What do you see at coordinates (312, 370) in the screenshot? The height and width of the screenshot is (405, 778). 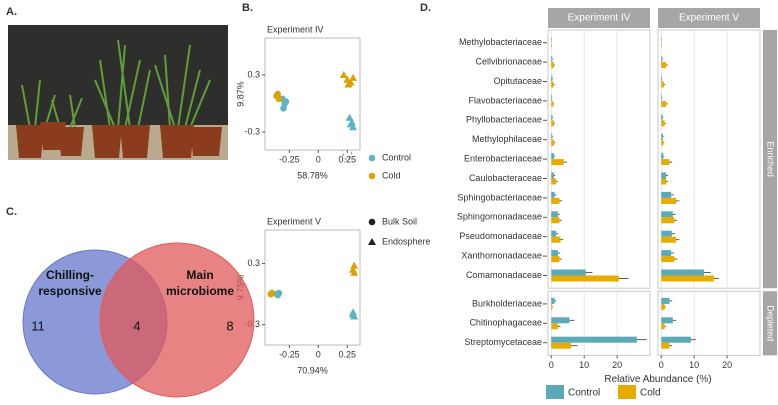 I see `x-axis-label: 70.94%` at bounding box center [312, 370].